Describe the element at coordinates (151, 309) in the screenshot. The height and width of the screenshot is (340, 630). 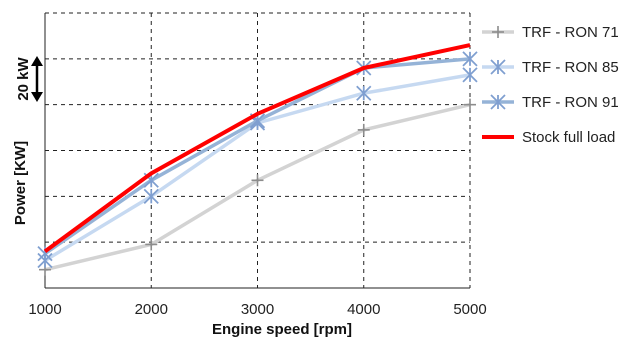
I see `x-tick-label: 2000` at that location.